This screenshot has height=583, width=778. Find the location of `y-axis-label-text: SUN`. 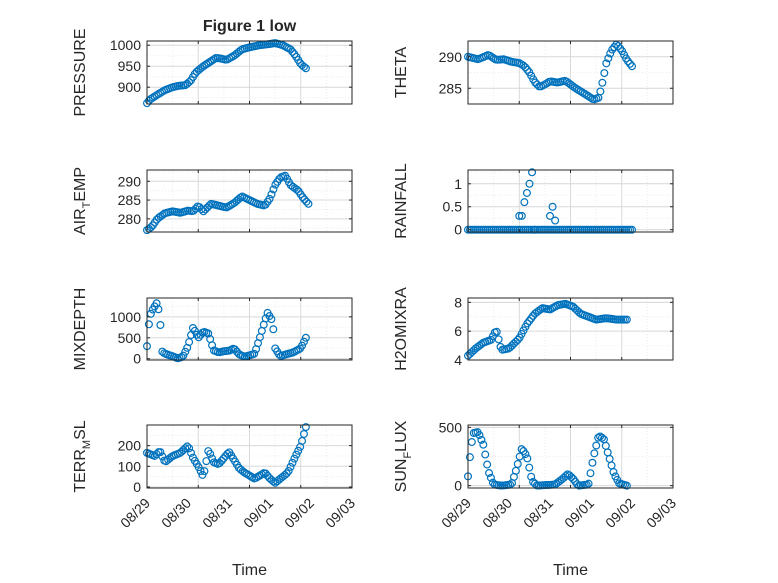

y-axis-label-text: SUN is located at coordinates (401, 476).